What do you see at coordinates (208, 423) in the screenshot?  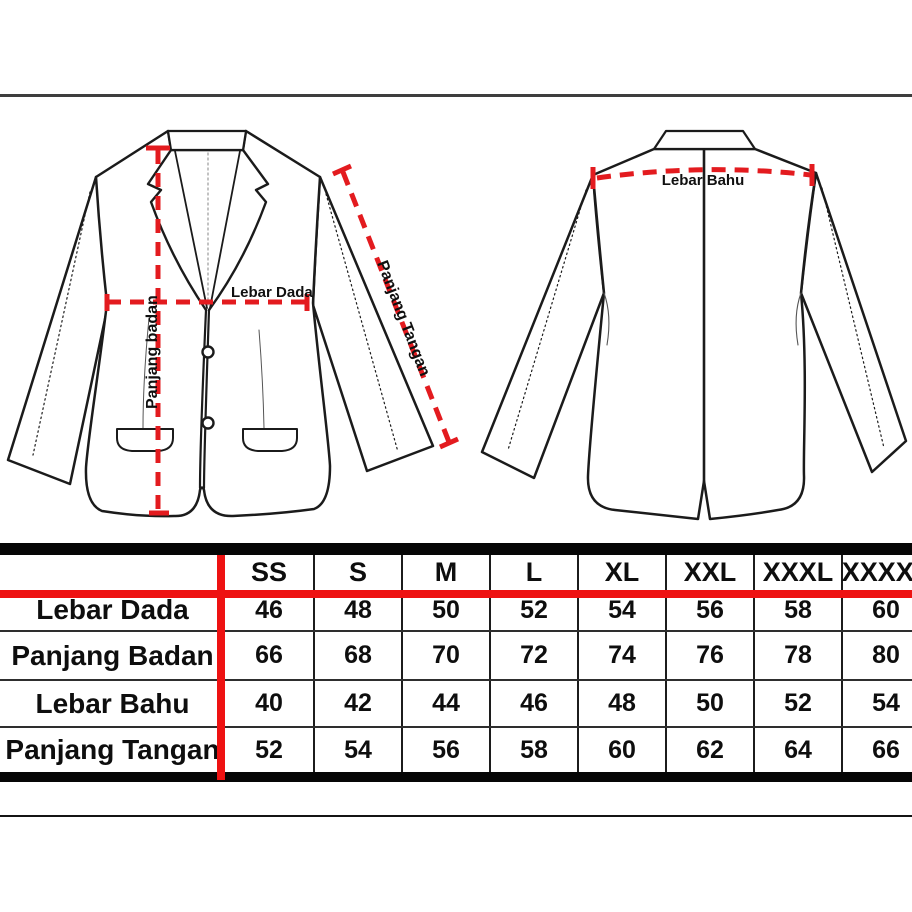 I see `front-button-bottom` at bounding box center [208, 423].